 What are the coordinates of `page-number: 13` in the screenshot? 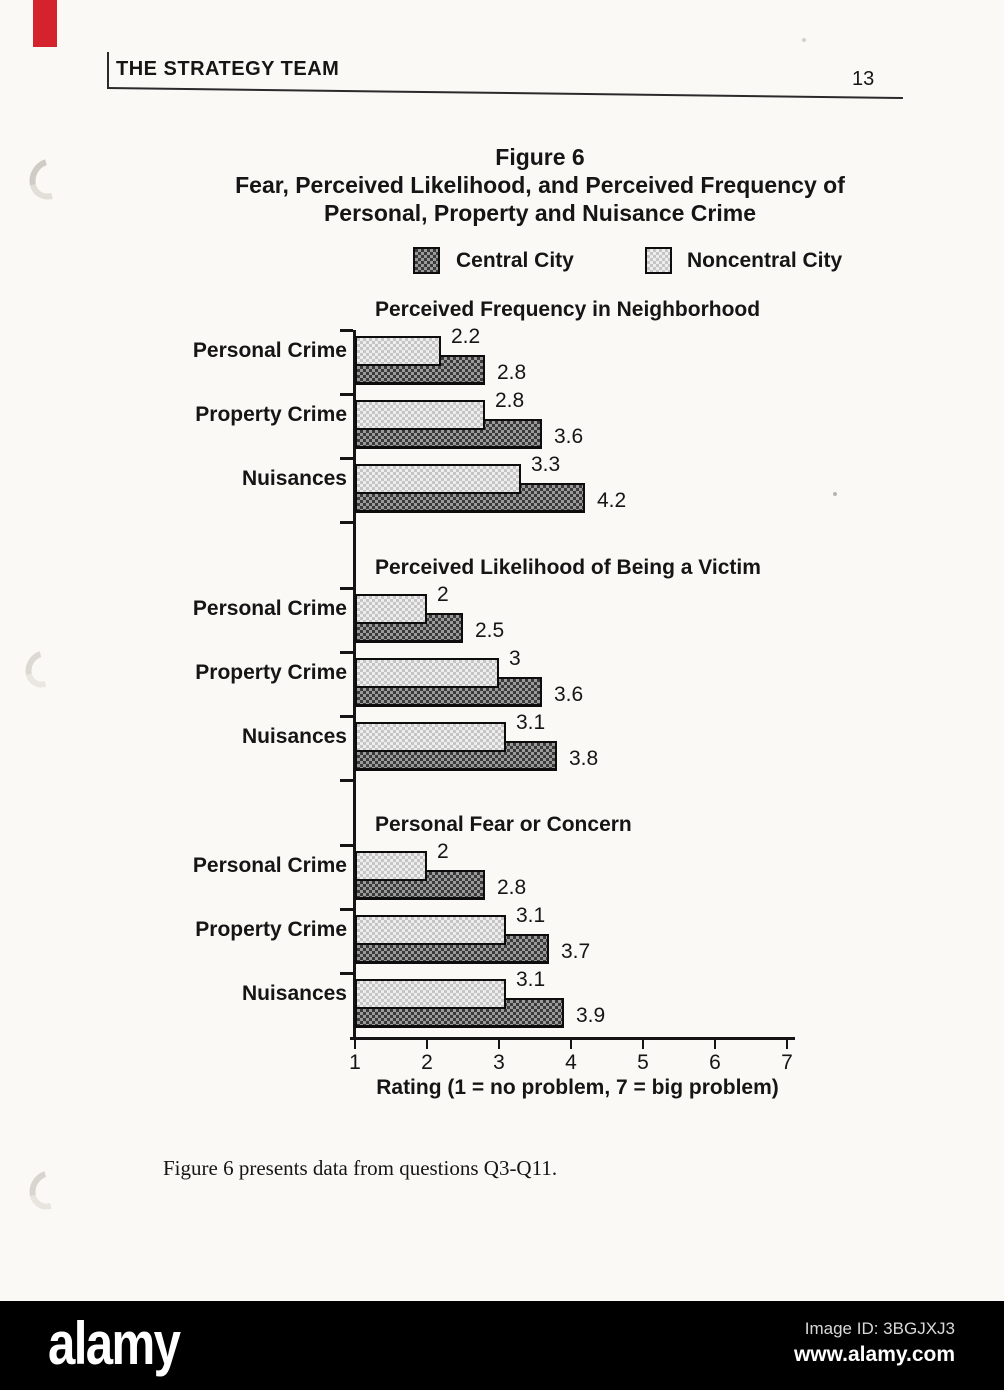 It's located at (863, 79).